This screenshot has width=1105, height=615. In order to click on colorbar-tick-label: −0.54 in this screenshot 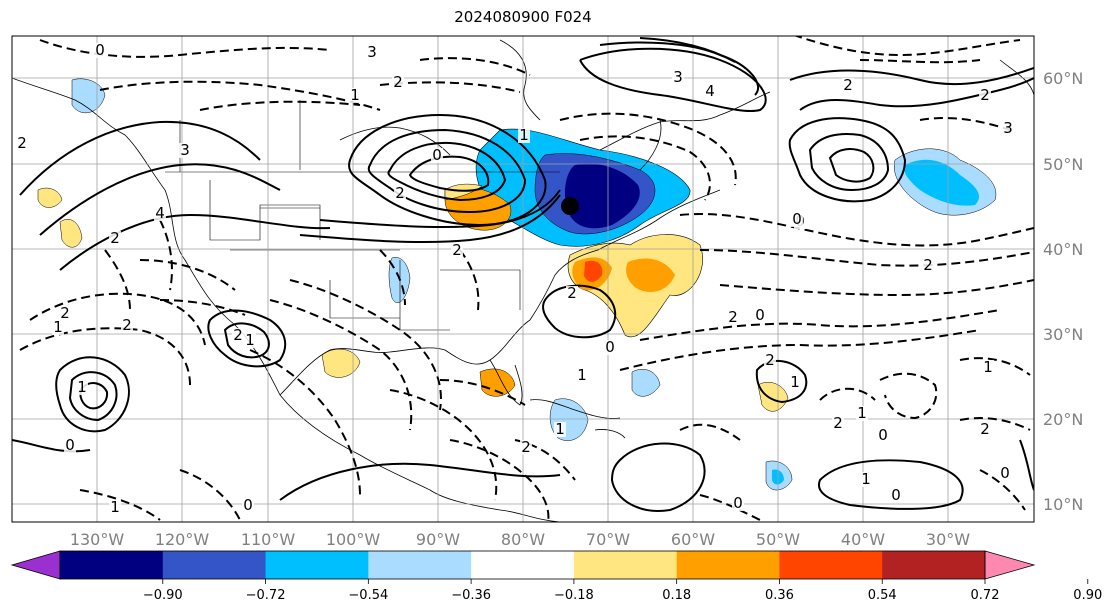, I will do `click(368, 595)`.